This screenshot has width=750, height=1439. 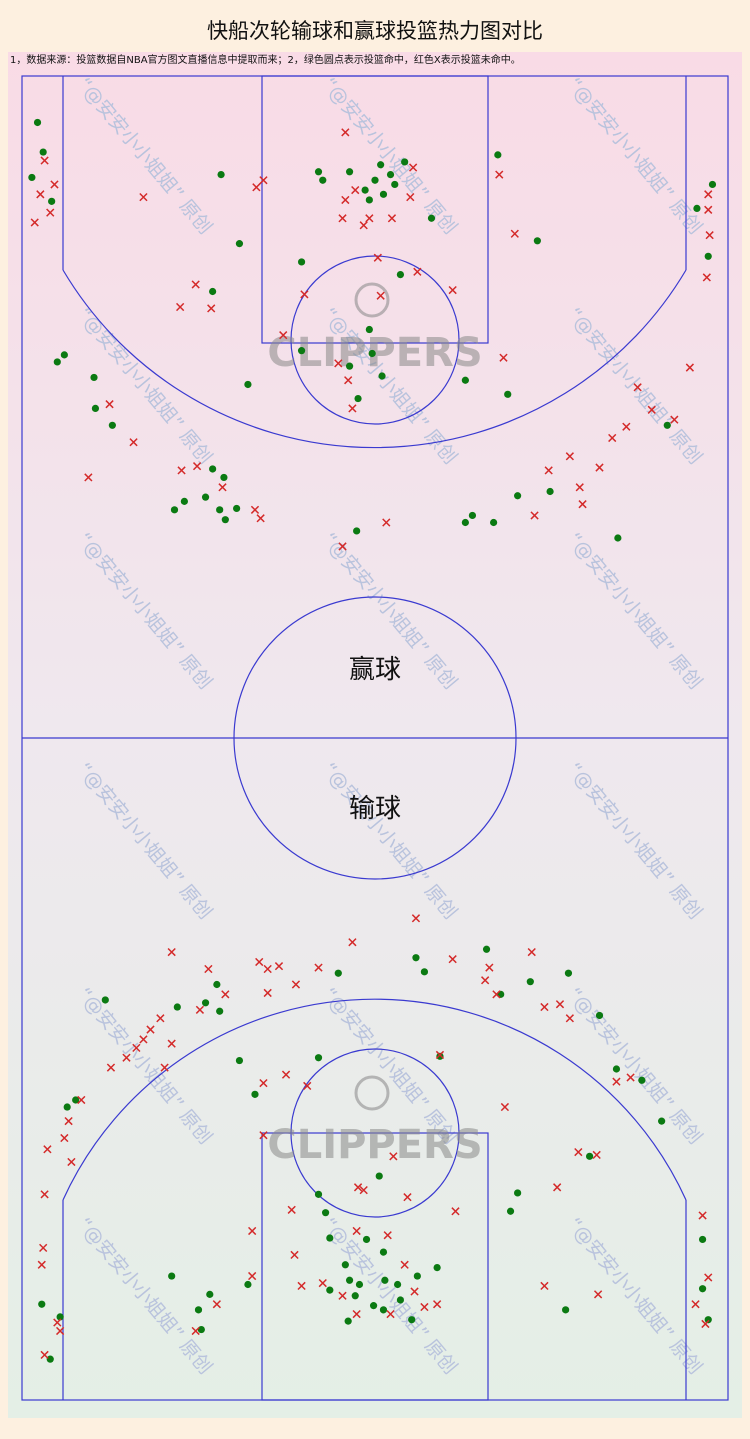 What do you see at coordinates (375, 340) in the screenshot?
I see `free-throw-circle` at bounding box center [375, 340].